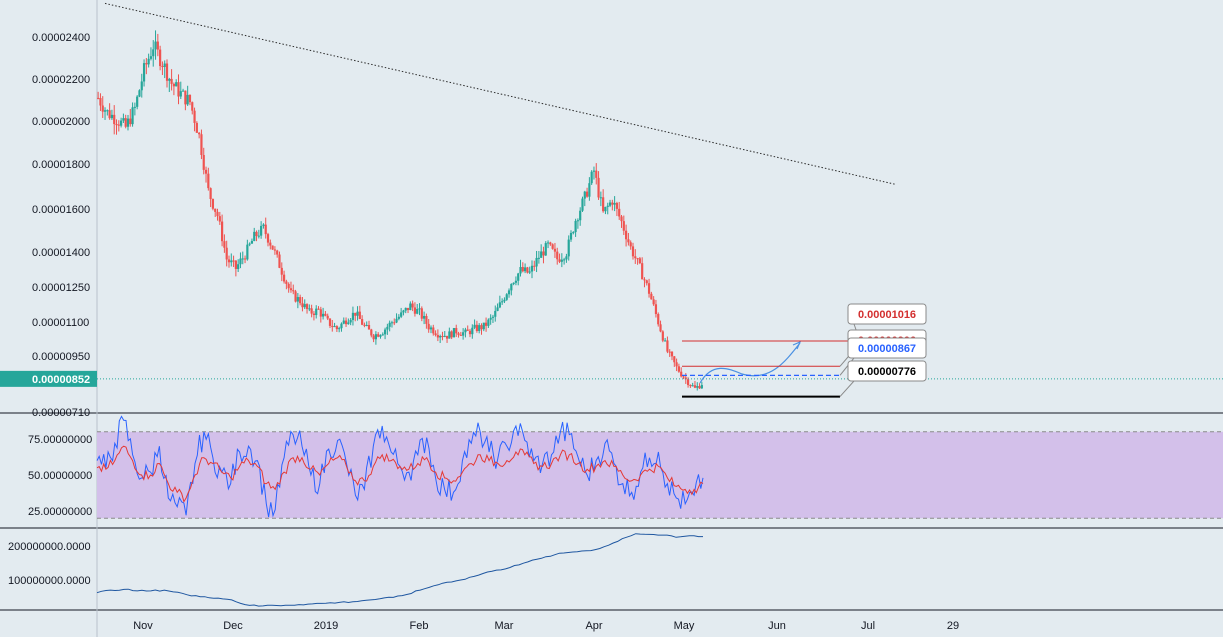  Describe the element at coordinates (399, 570) in the screenshot. I see `volume-line` at that location.